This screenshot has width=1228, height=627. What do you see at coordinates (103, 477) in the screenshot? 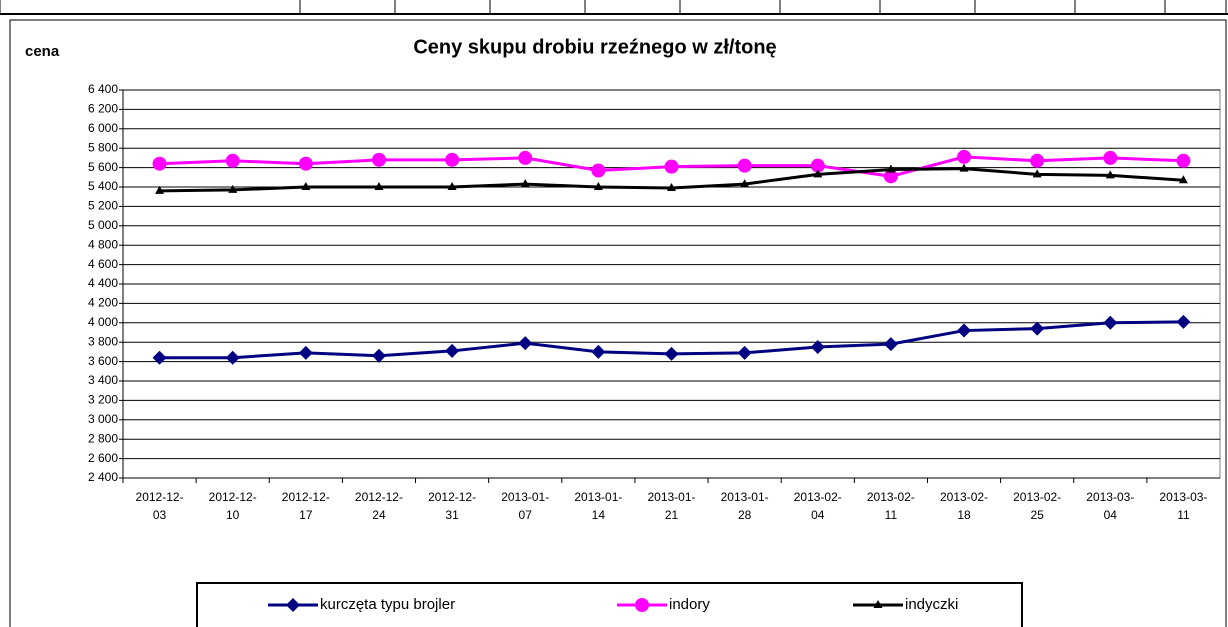
I see `y-tick-label: 2 400` at bounding box center [103, 477].